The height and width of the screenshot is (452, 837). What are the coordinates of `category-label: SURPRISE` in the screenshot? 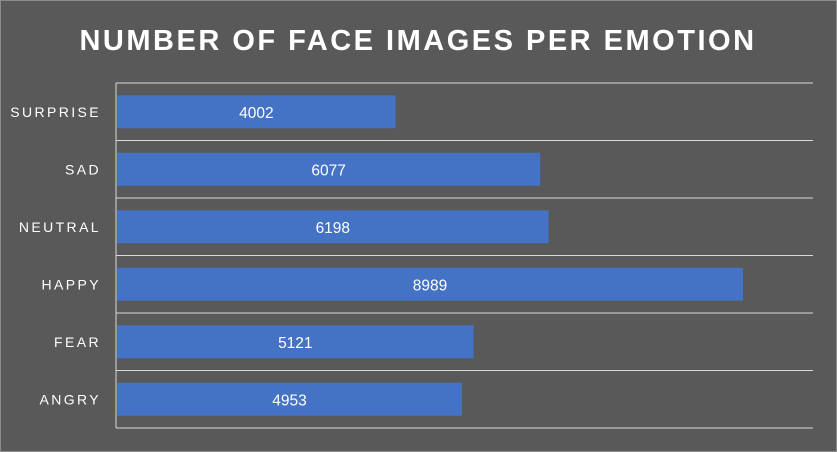 It's located at (55, 112).